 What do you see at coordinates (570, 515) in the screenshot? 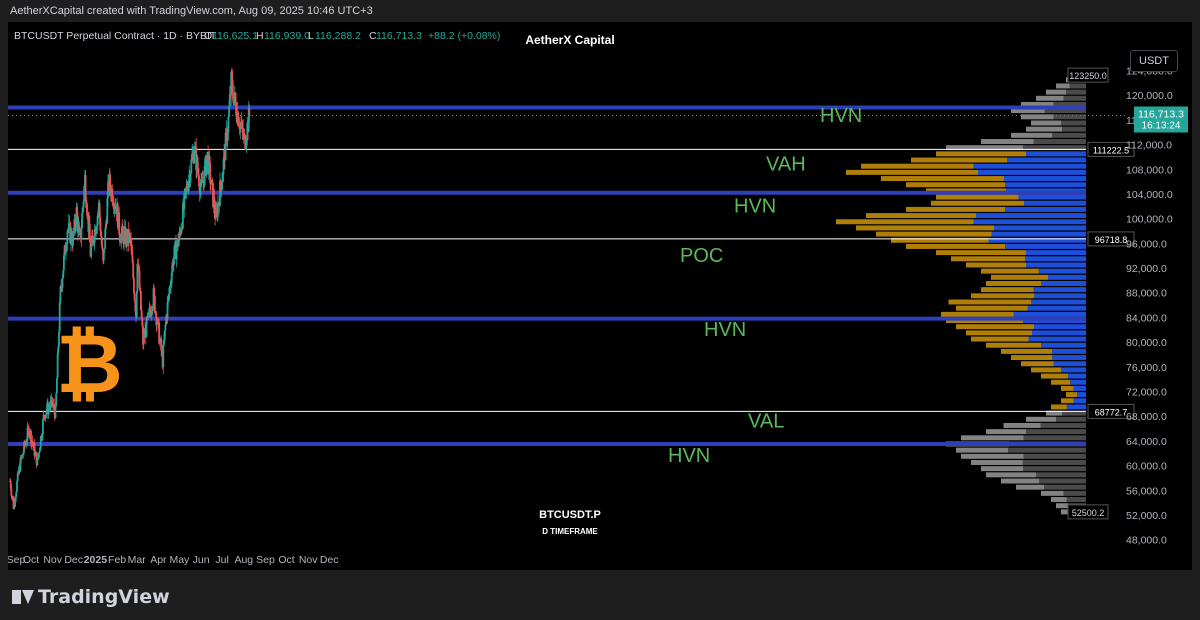
I see `watermark-symbol: BTCUSDT.P` at bounding box center [570, 515].